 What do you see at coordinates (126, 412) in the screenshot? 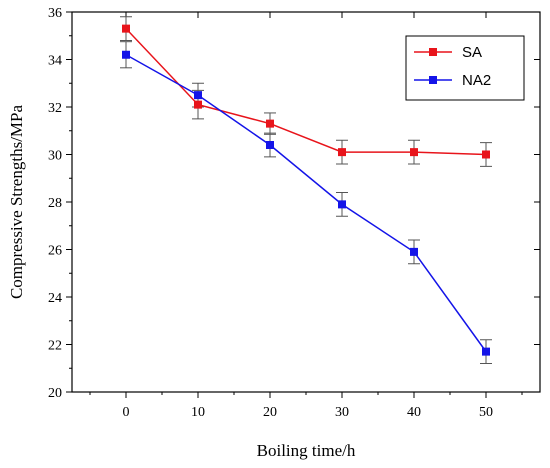
I see `x-tick-label-0: 0` at bounding box center [126, 412].